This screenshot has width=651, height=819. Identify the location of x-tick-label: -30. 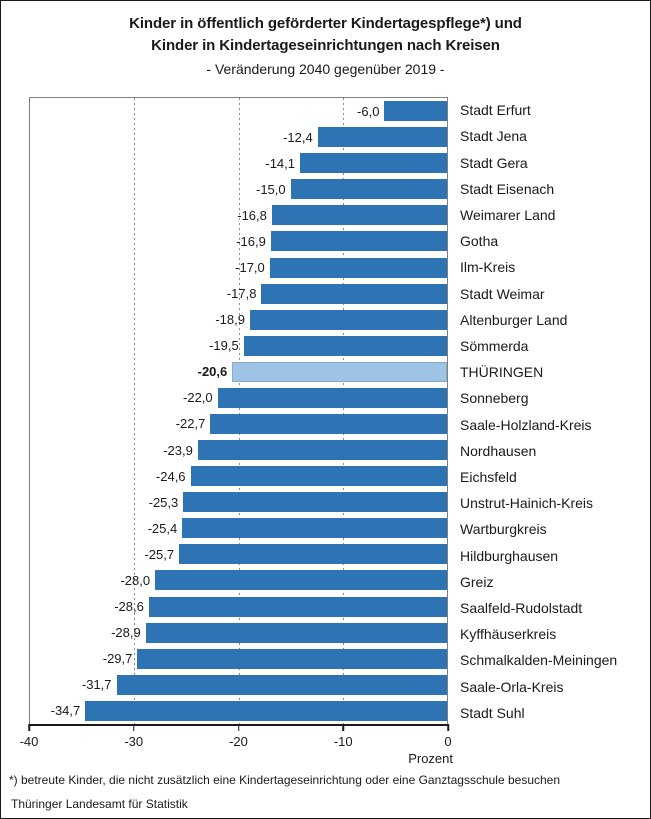
(134, 741).